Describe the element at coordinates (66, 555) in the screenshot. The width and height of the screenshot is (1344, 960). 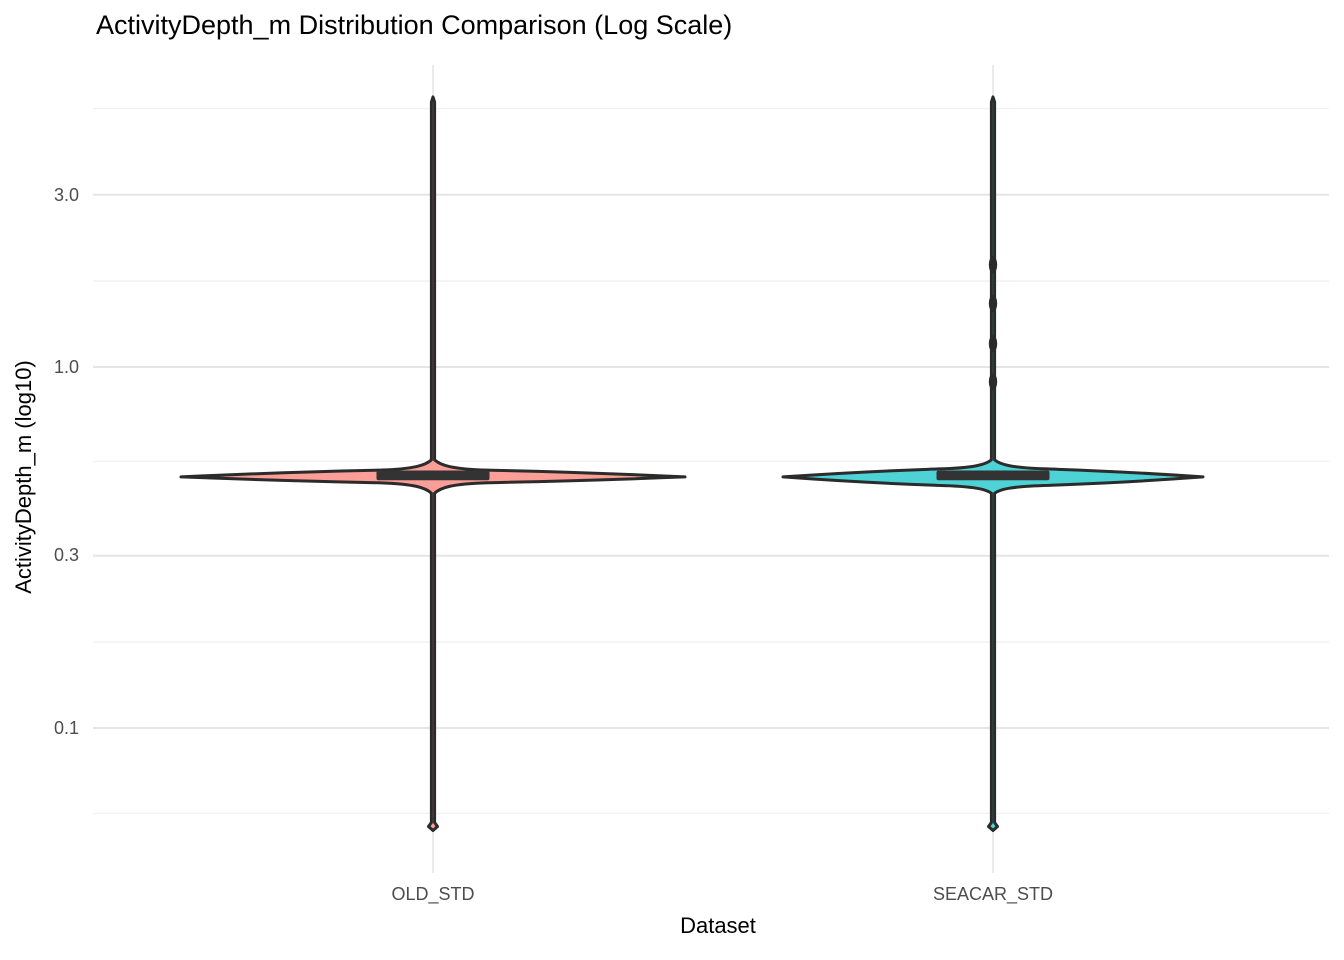
I see `y-tick-label-0.3: 0.3` at that location.